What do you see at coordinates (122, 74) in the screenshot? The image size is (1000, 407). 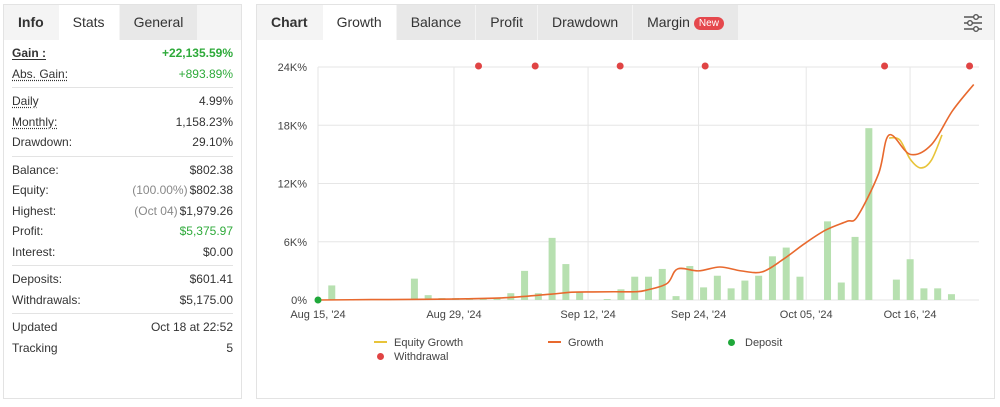 I see `stat-row: Abs. Gain: +893.89%` at bounding box center [122, 74].